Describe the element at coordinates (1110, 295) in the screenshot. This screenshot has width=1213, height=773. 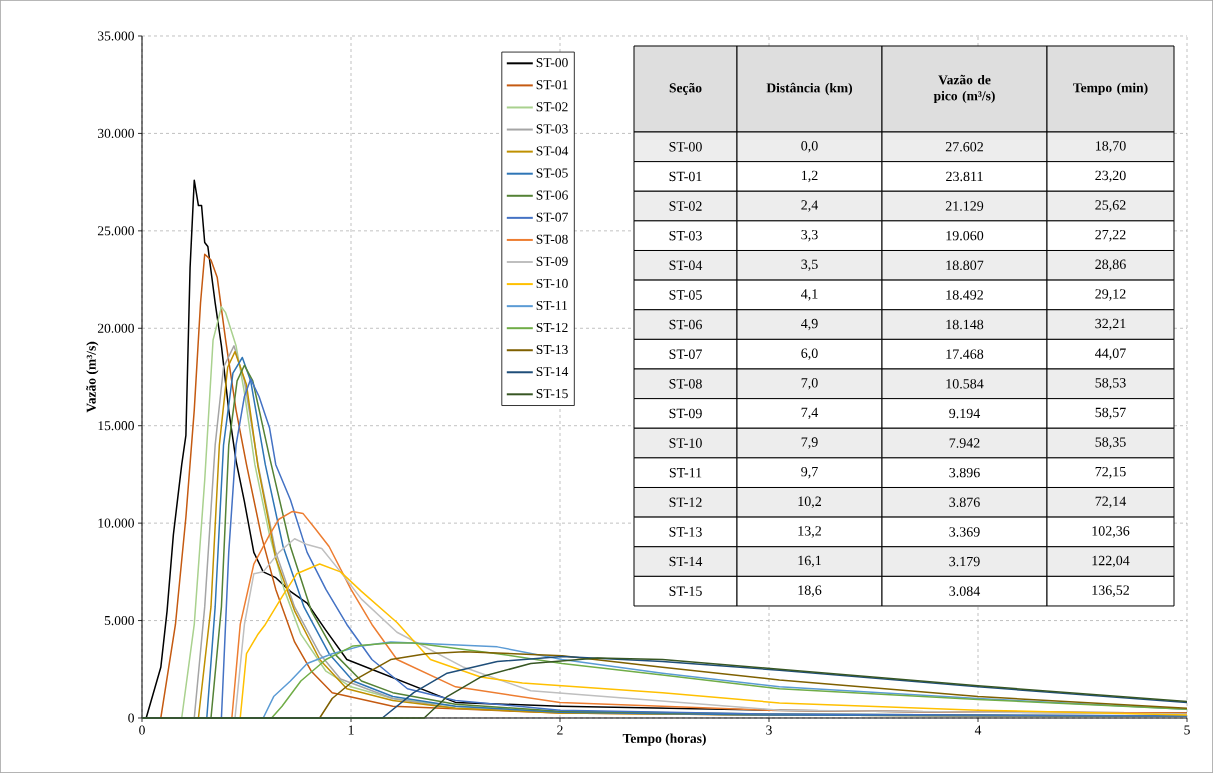
I see `annotation: 29,12` at that location.